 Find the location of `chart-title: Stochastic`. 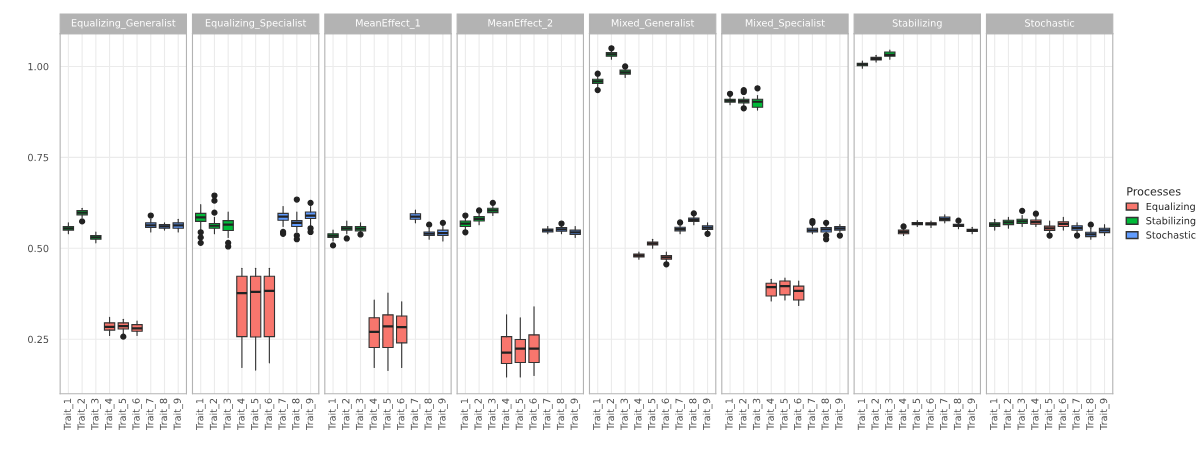

chart-title: Stochastic is located at coordinates (1050, 23).